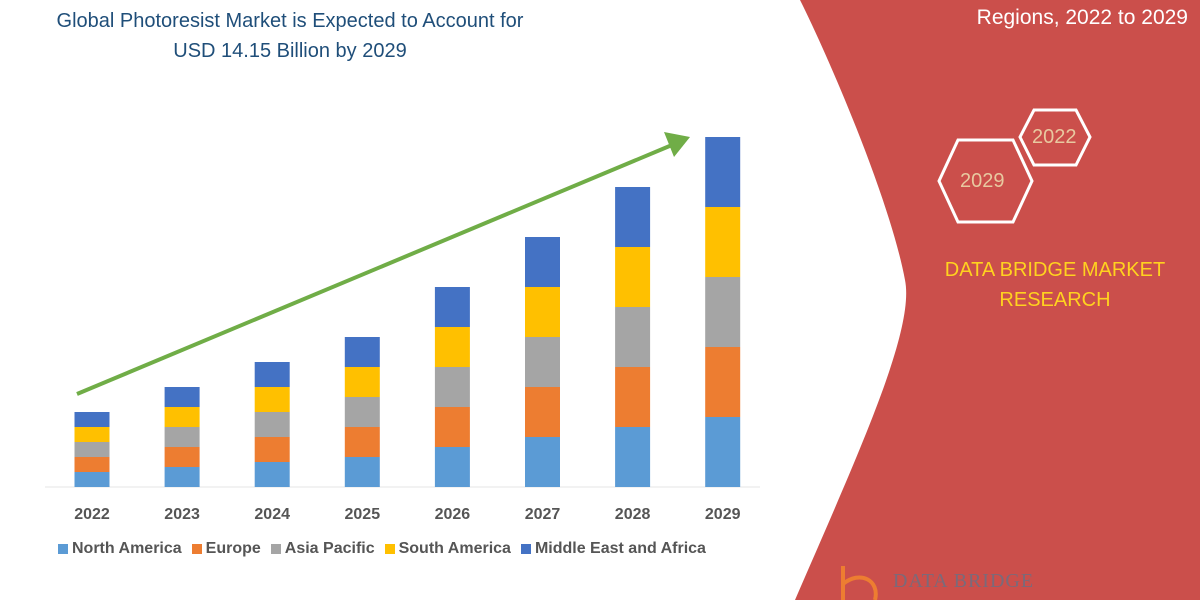 This screenshot has width=1200, height=600. What do you see at coordinates (542, 412) in the screenshot?
I see `bar-segment-2027-europe` at bounding box center [542, 412].